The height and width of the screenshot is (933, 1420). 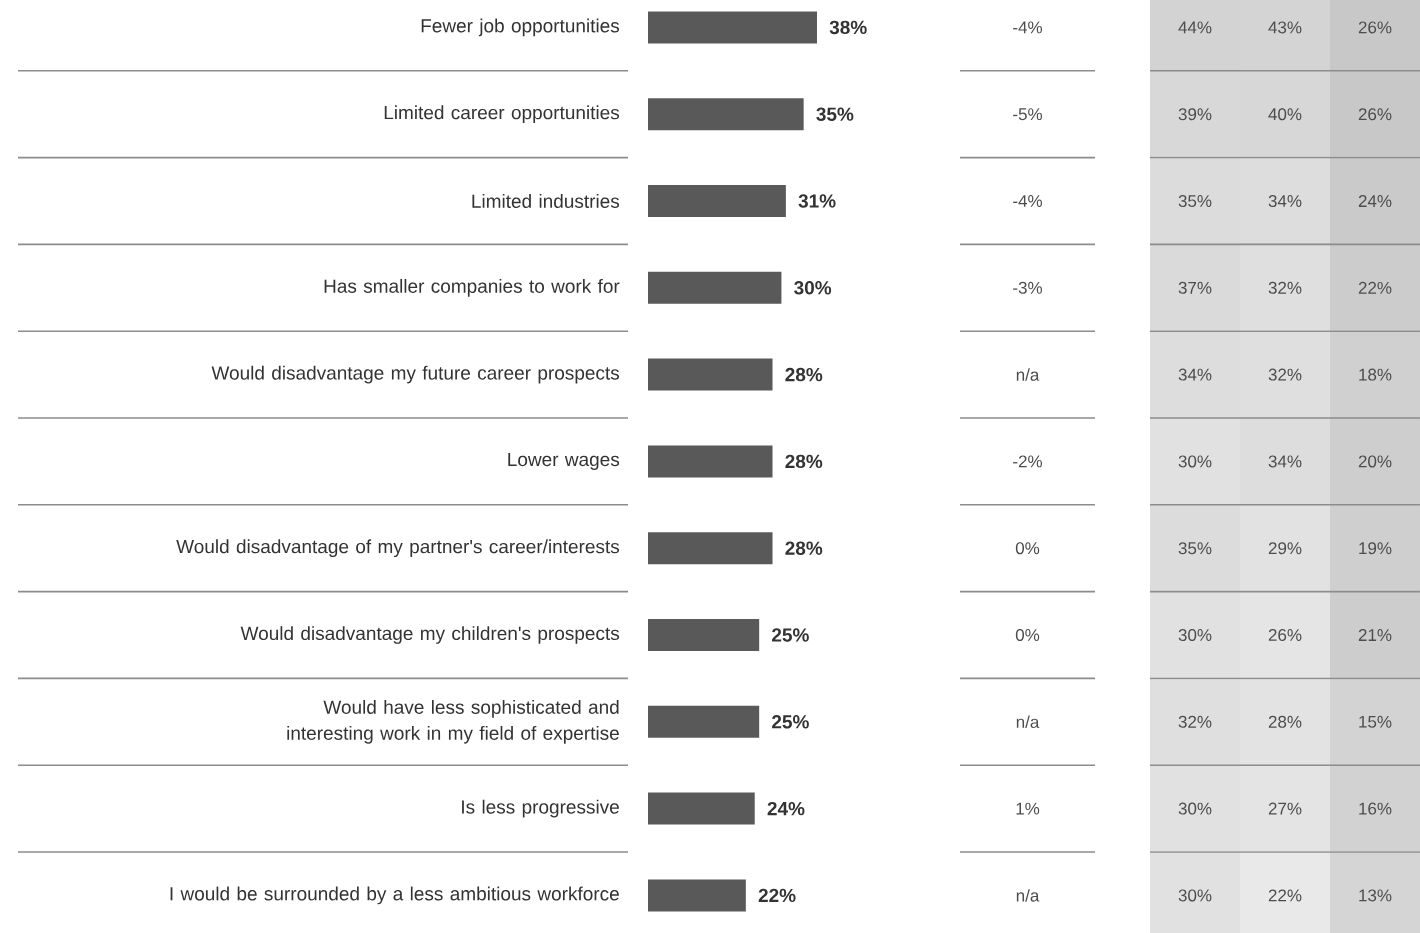 What do you see at coordinates (394, 895) in the screenshot?
I see `y-tick-label: I would be surrounded by a less ambitious workforce` at bounding box center [394, 895].